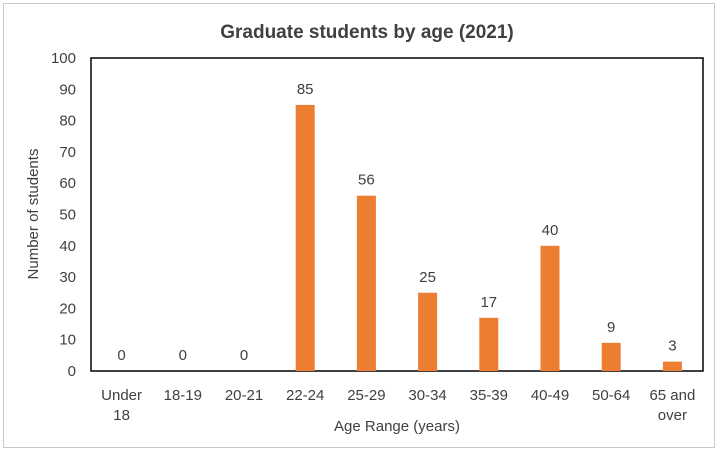  What do you see at coordinates (489, 395) in the screenshot?
I see `x-tick-label: 35-39` at bounding box center [489, 395].